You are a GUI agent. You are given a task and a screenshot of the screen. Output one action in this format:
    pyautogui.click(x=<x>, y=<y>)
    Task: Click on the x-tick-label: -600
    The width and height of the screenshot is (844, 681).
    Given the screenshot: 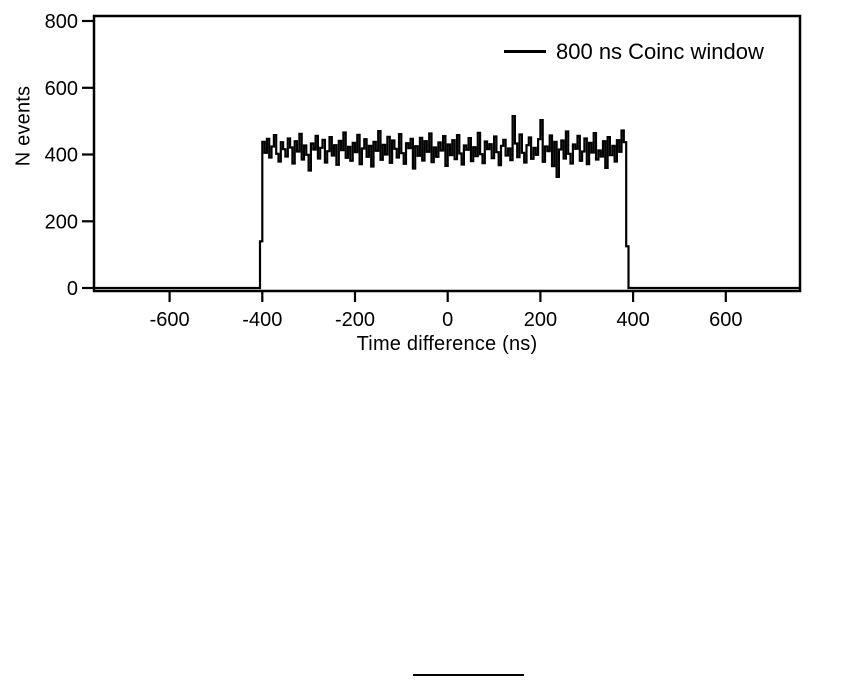 What is the action you would take?
    pyautogui.click(x=170, y=320)
    